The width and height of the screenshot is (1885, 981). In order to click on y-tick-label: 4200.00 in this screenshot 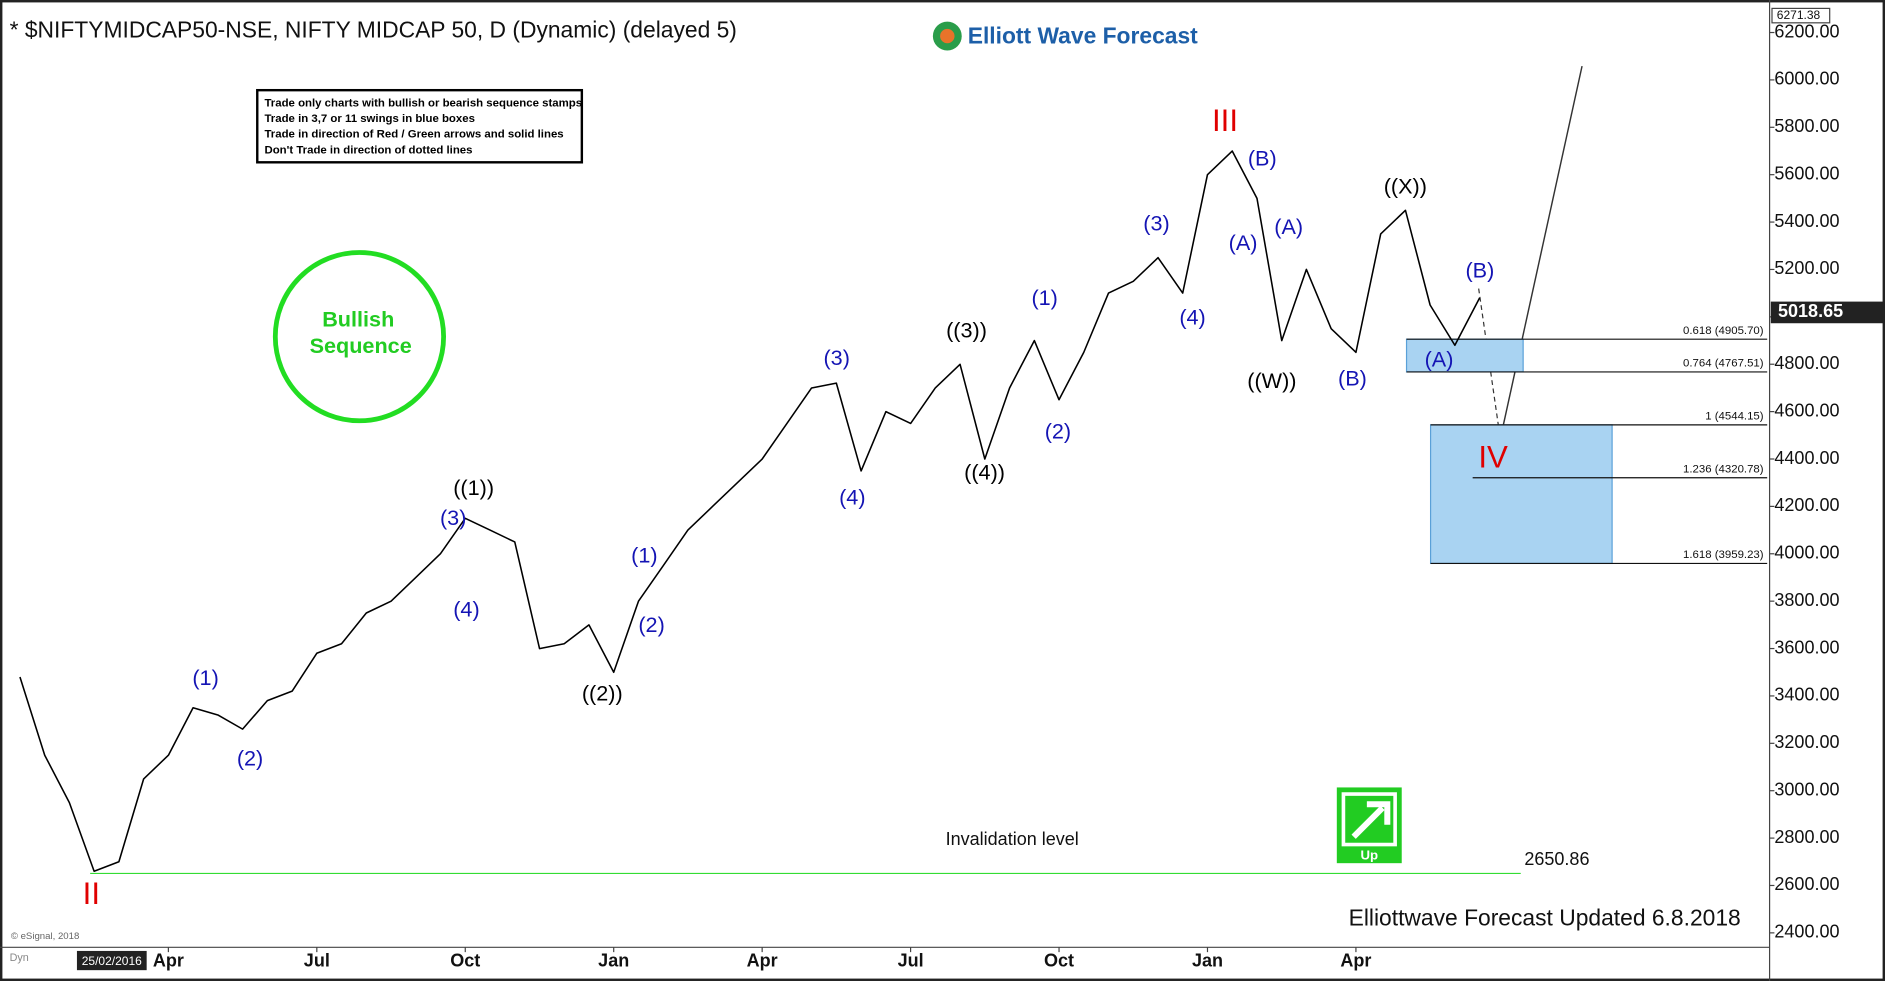, I will do `click(1806, 505)`.